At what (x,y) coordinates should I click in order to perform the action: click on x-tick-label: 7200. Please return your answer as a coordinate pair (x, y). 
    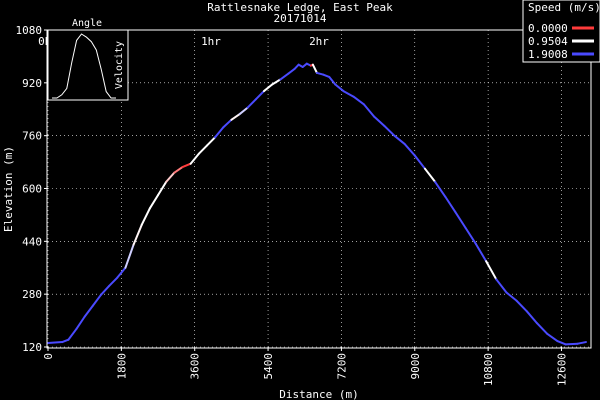
    Looking at the image, I should click on (341, 366).